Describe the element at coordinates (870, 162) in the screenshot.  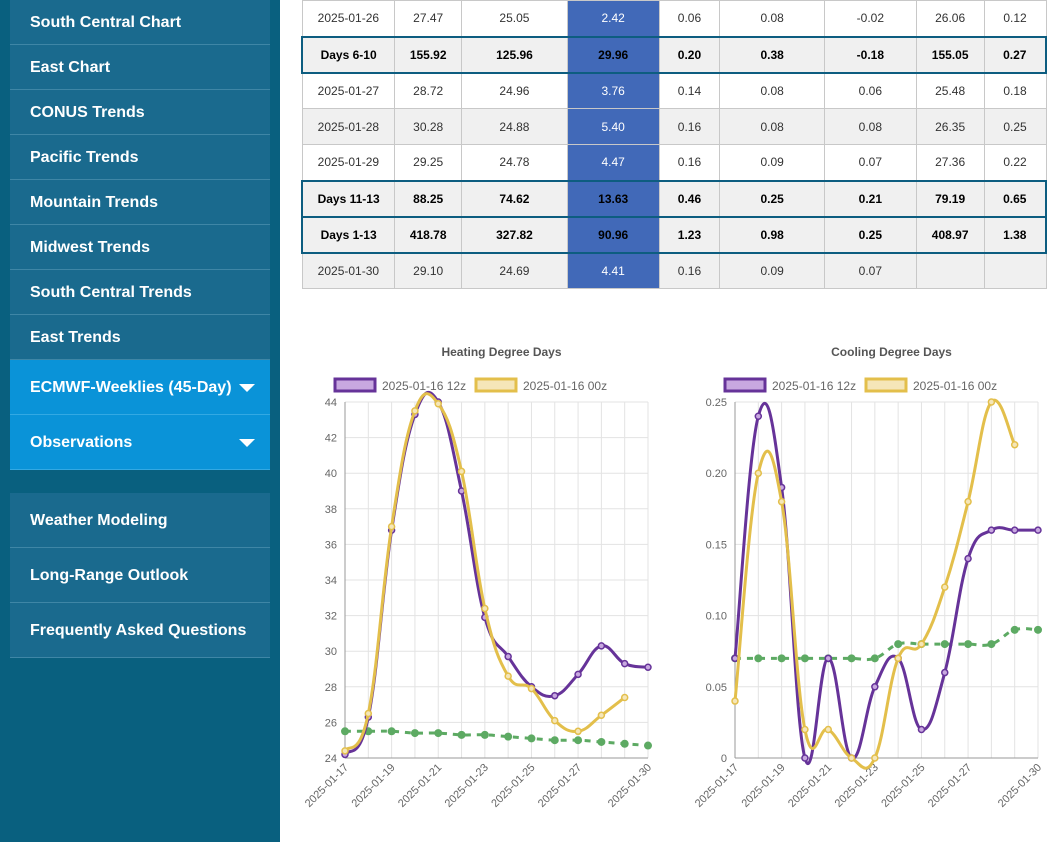
I see `table-cell: 0.07` at that location.